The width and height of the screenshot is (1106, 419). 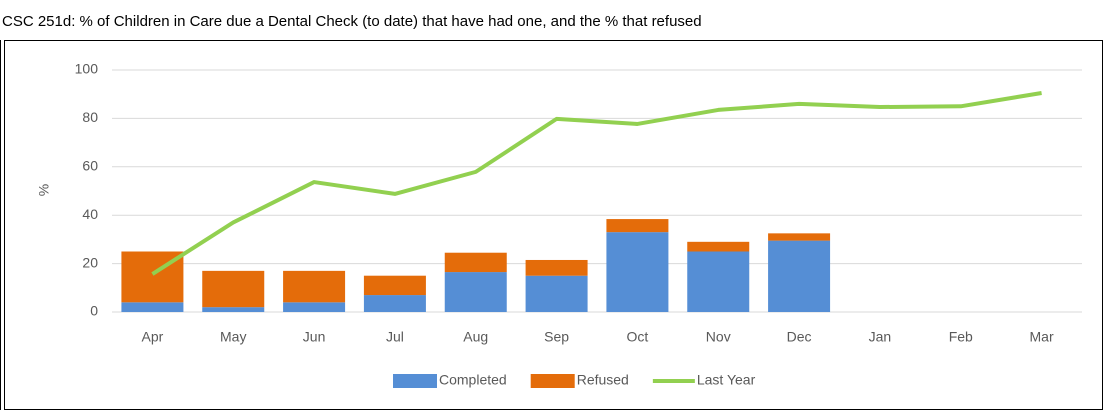 What do you see at coordinates (1042, 337) in the screenshot?
I see `x-tick-label: Mar` at bounding box center [1042, 337].